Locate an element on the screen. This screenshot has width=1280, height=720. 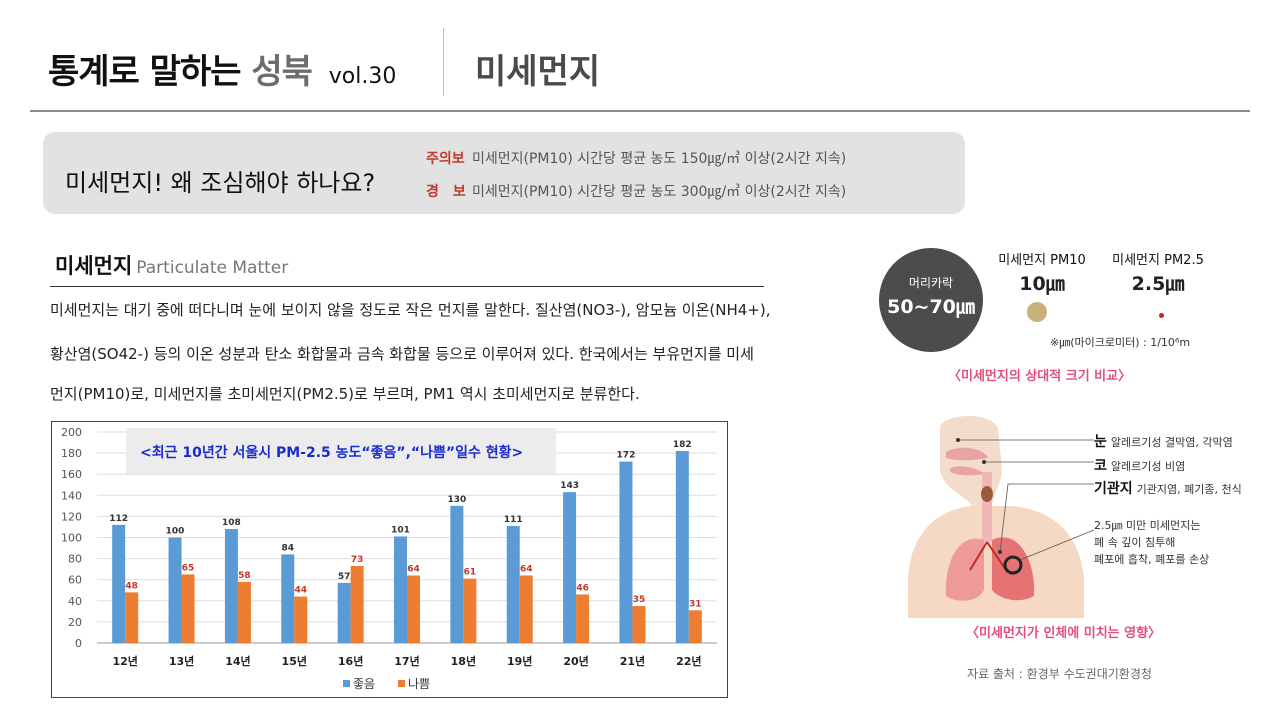
page-topic: 미세먼지 is located at coordinates (538, 72).